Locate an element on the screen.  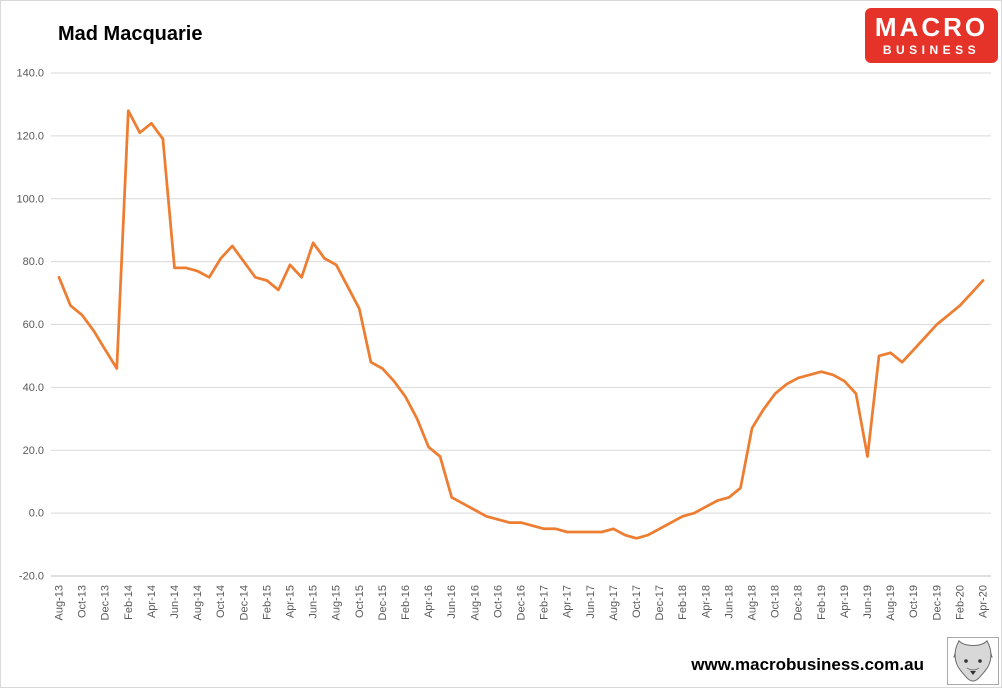
svg-text: Jun-17 is located at coordinates (591, 602).